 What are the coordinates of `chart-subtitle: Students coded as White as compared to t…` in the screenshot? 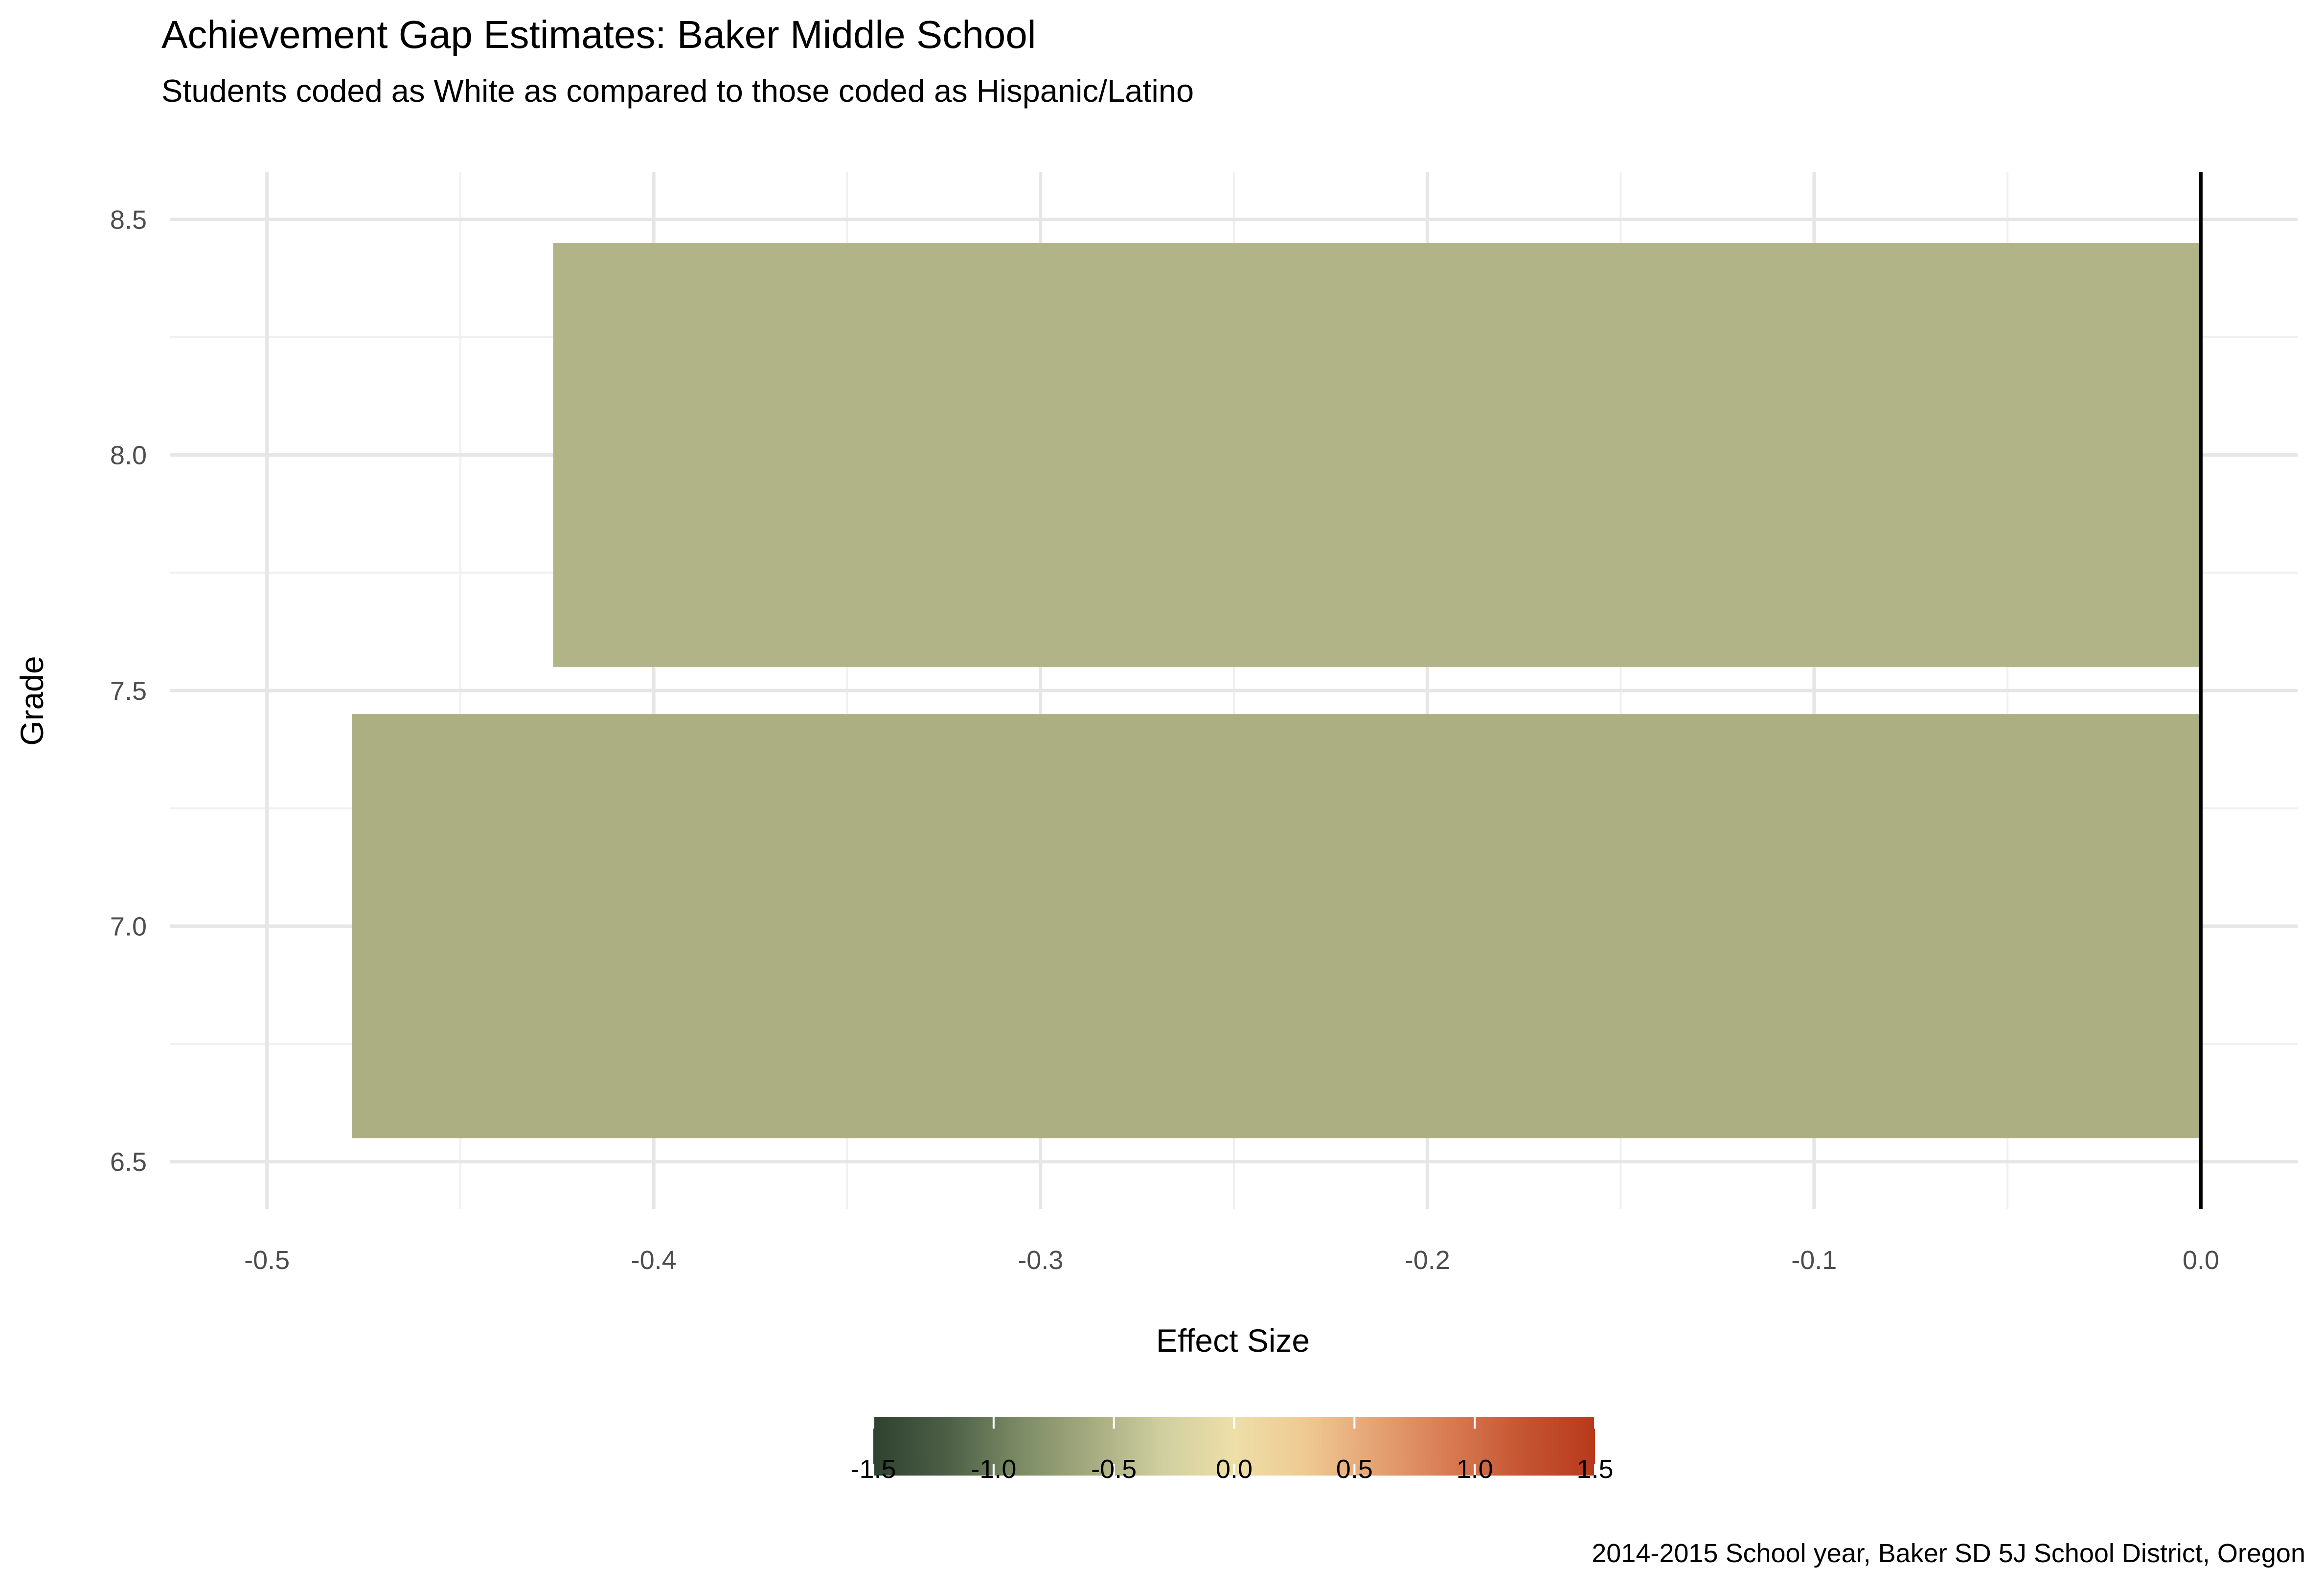 It's located at (678, 91).